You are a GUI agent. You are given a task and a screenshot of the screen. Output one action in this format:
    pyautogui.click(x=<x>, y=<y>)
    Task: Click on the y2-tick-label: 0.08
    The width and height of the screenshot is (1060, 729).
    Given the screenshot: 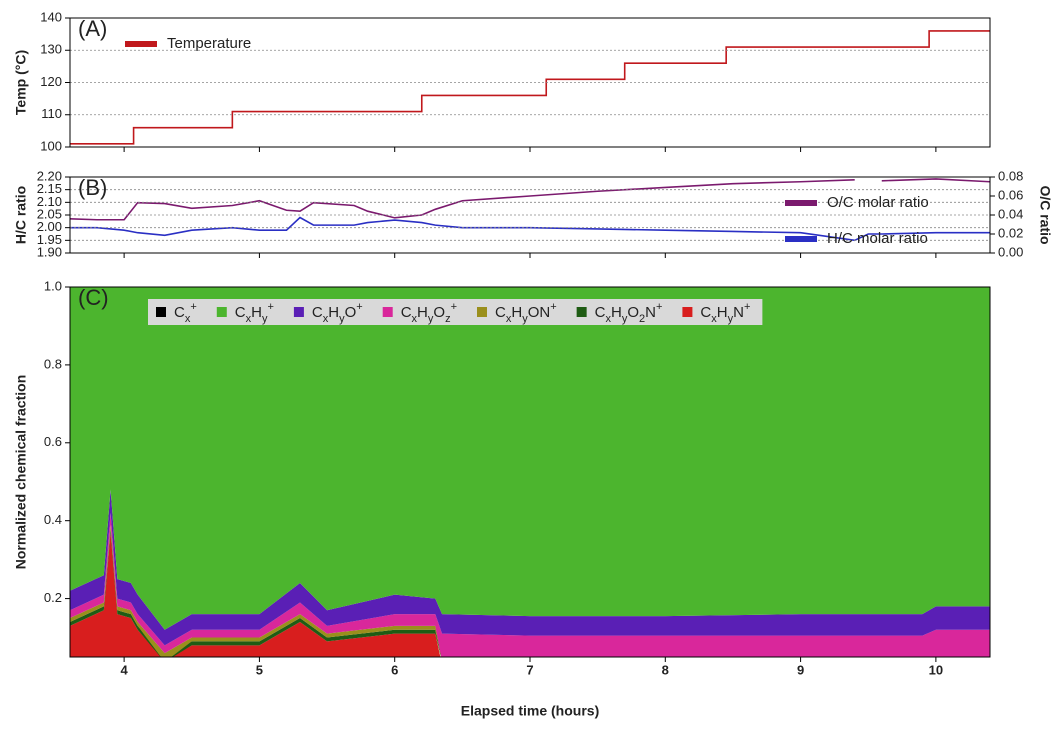 What is the action you would take?
    pyautogui.click(x=1010, y=175)
    